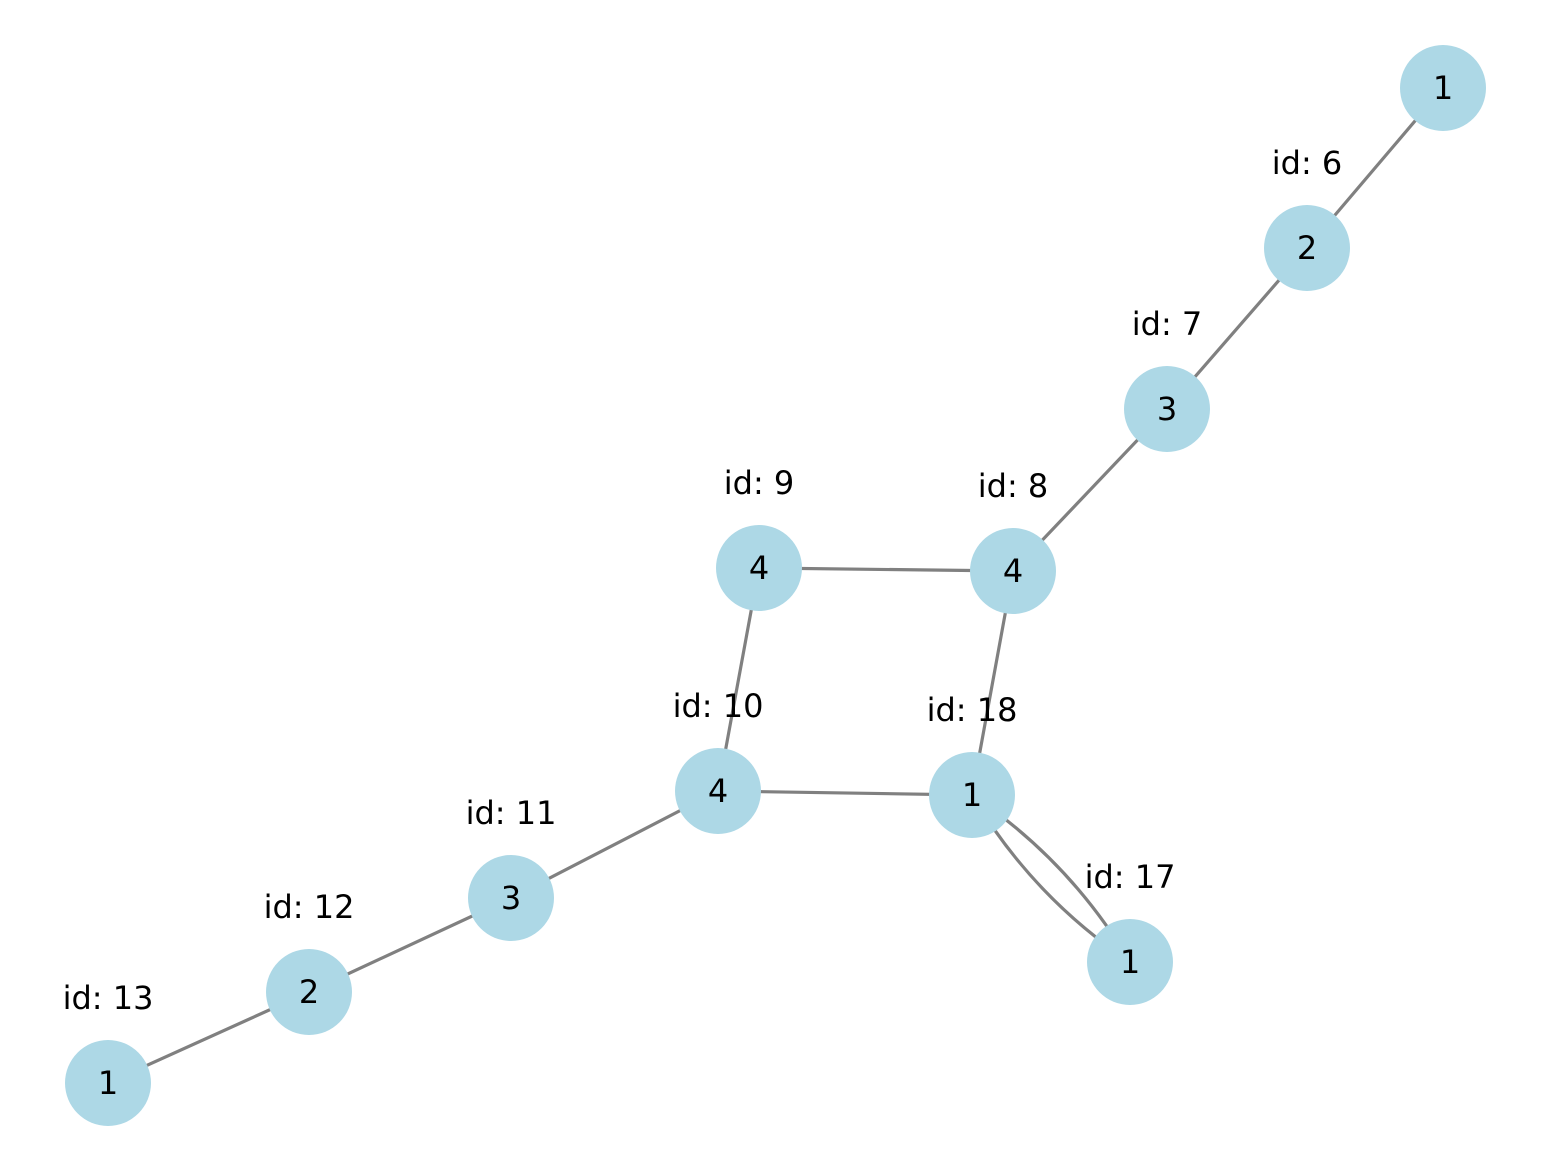 Image resolution: width=1548 pixels, height=1168 pixels. I want to click on node-n18: 1, so click(972, 795).